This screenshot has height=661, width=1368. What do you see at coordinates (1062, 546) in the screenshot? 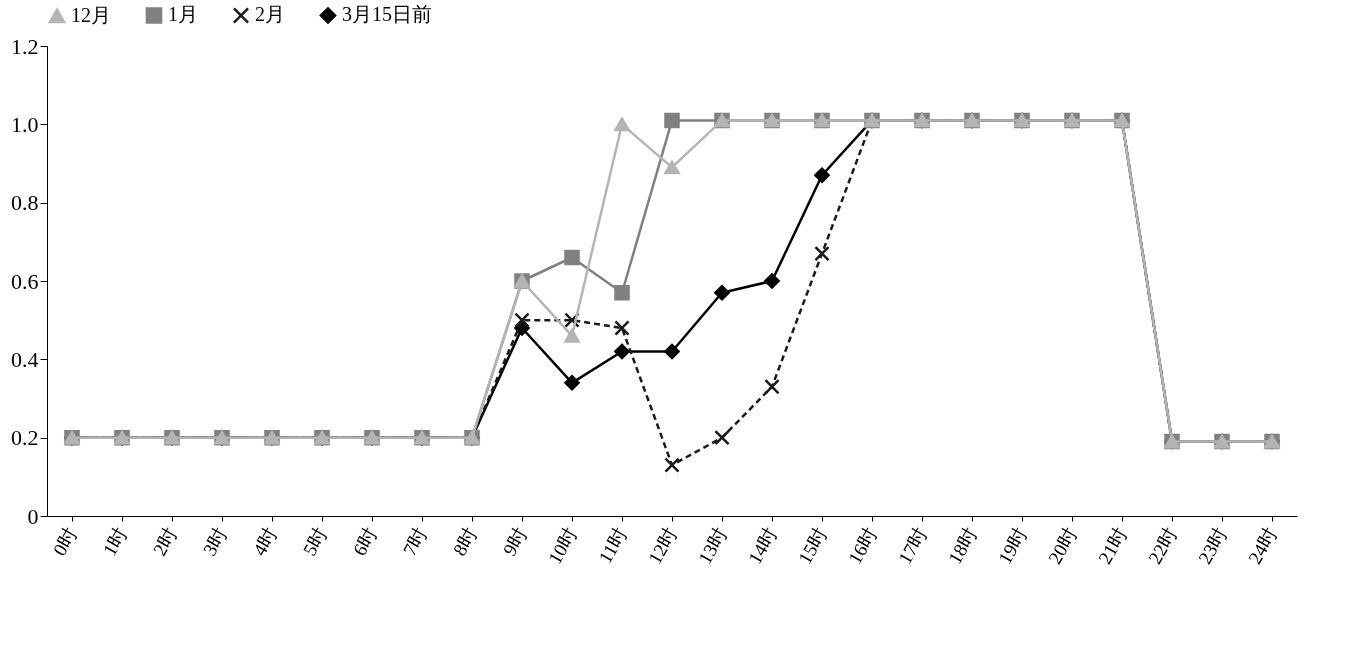
I see `x-tick-label: 20时` at bounding box center [1062, 546].